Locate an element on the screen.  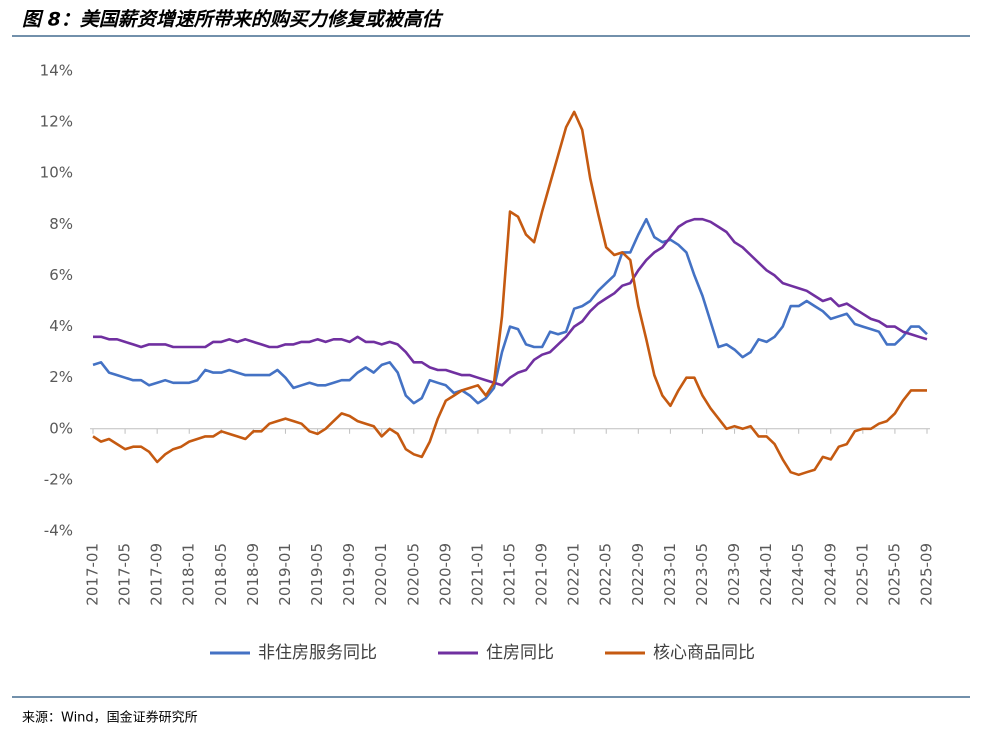
x-tick-label: 2025-05 is located at coordinates (894, 574).